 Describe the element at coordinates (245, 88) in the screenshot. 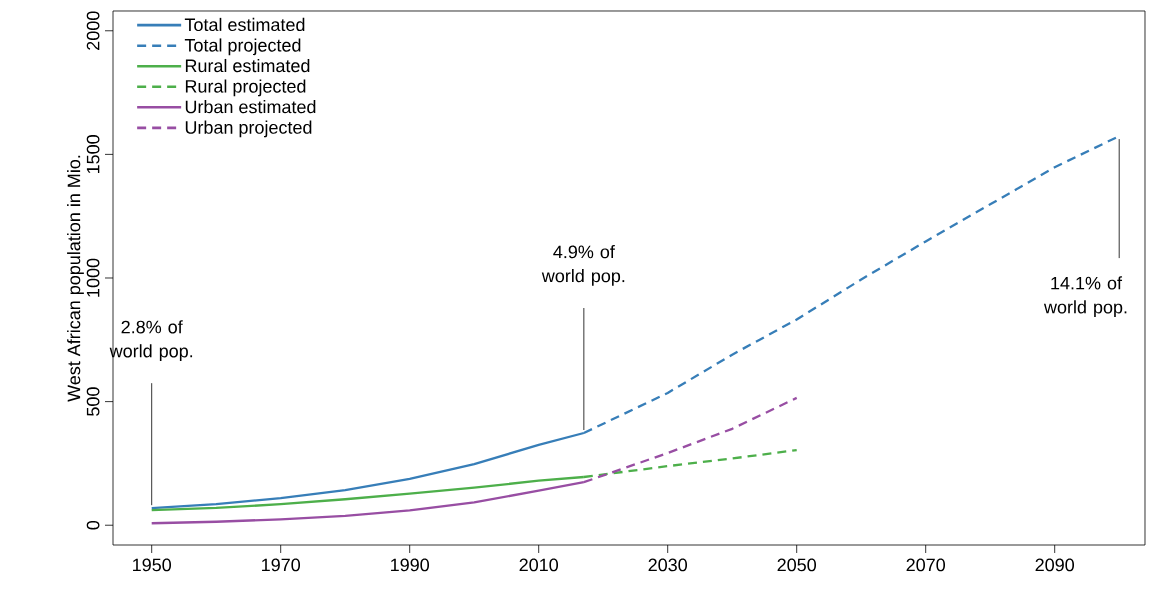

I see `legend-label: Rural projected` at that location.